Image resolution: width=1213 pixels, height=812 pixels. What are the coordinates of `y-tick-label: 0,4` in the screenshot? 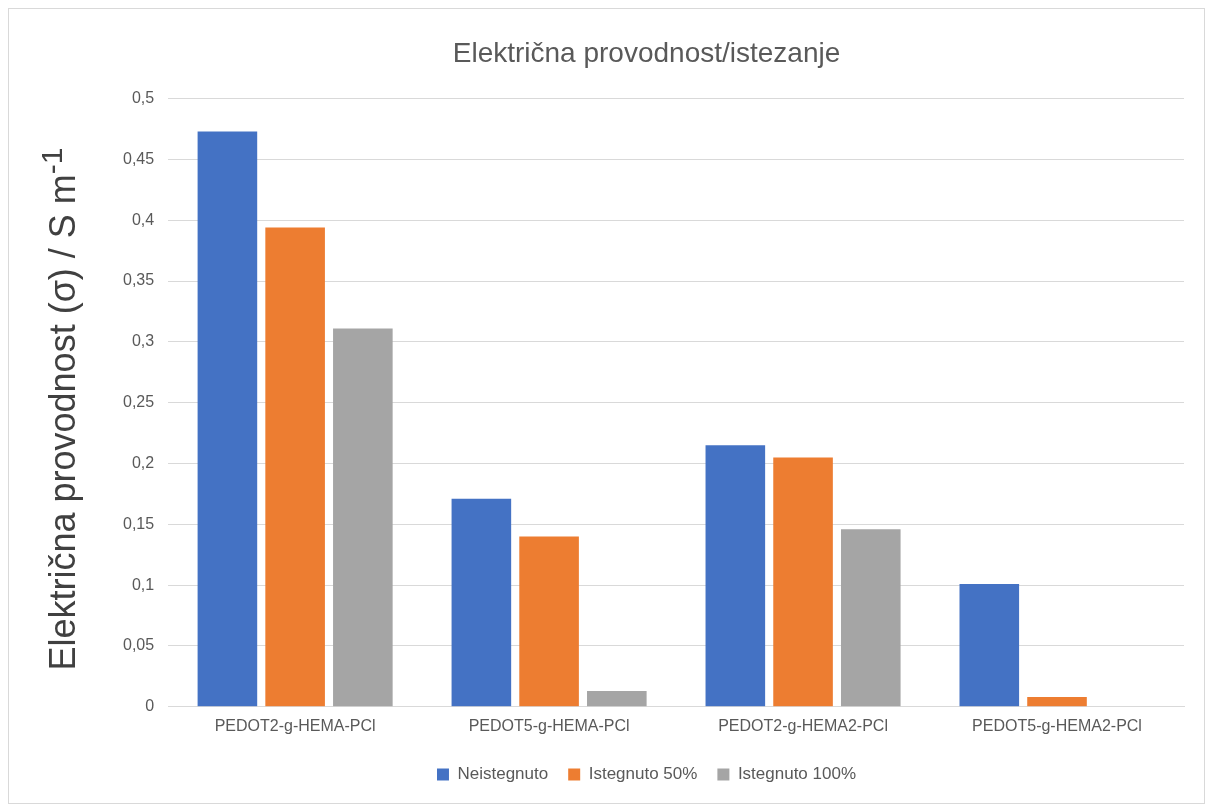 It's located at (143, 219).